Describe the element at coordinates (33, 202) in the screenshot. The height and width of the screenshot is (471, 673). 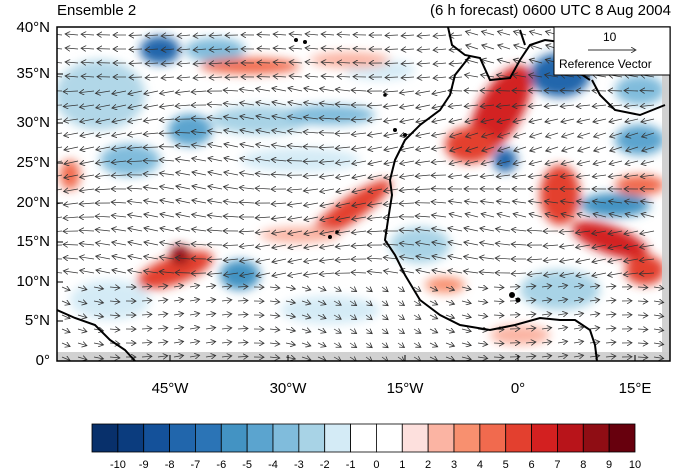
I see `lat-tick-20n: 20°N` at that location.